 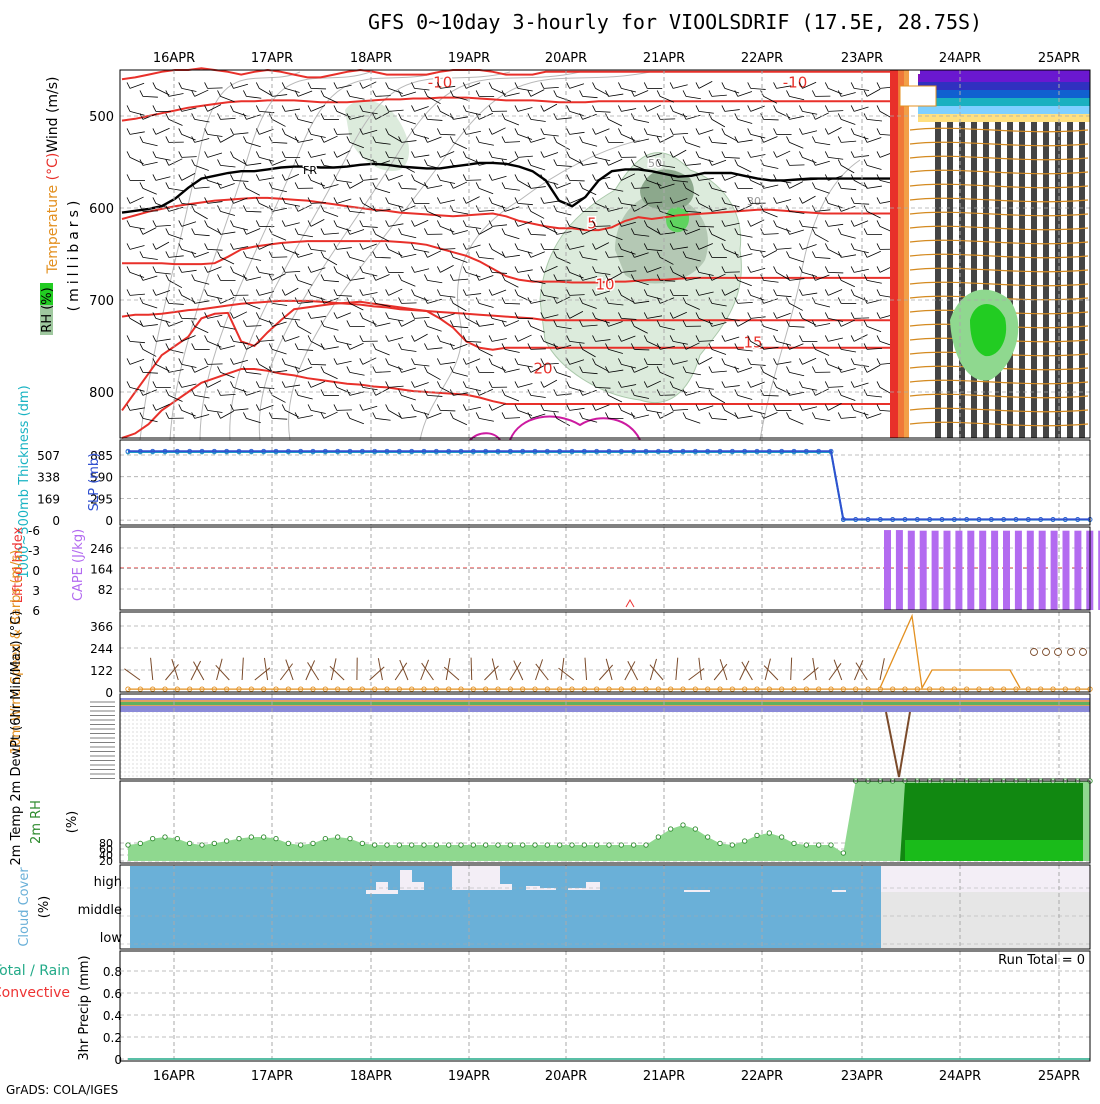 I want to click on hatch-stripe, so click(x=950, y=269).